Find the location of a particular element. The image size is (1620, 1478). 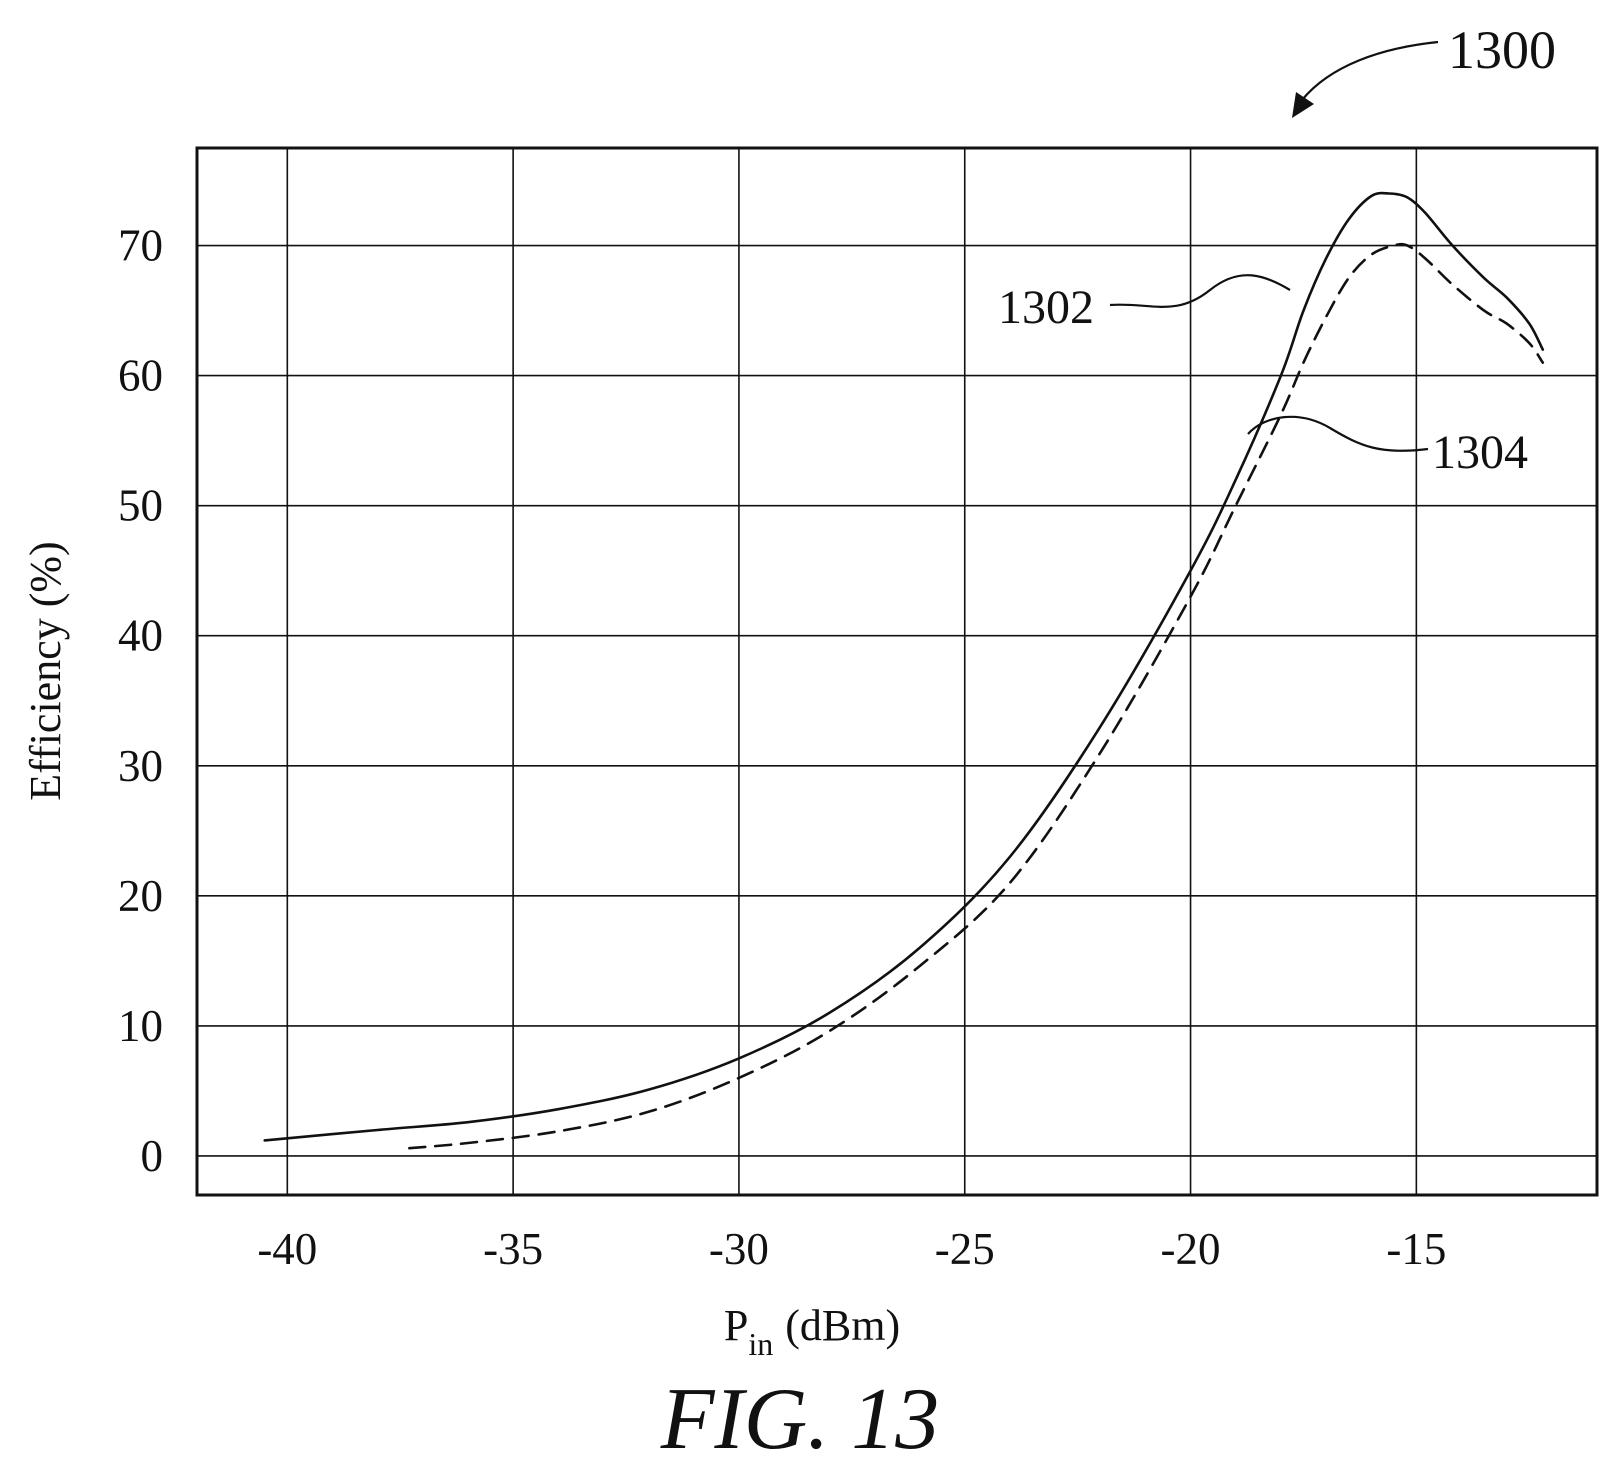

y-tick-label: 40 is located at coordinates (140, 636).